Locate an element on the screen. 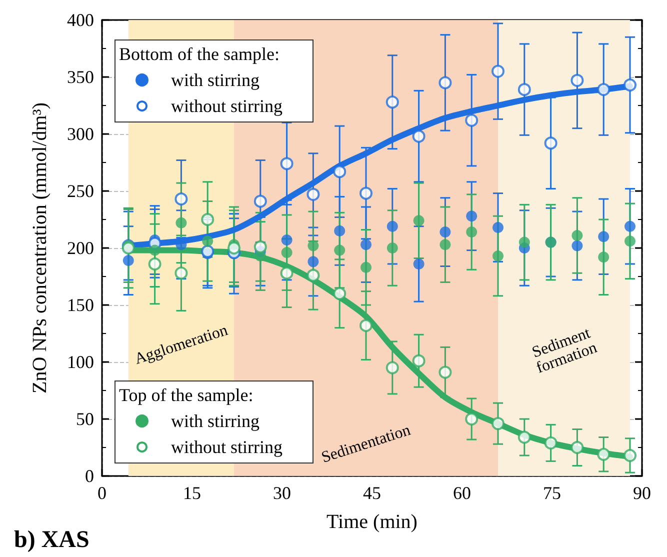 Image resolution: width=667 pixels, height=557 pixels. x-tick-label: 60 is located at coordinates (462, 493).